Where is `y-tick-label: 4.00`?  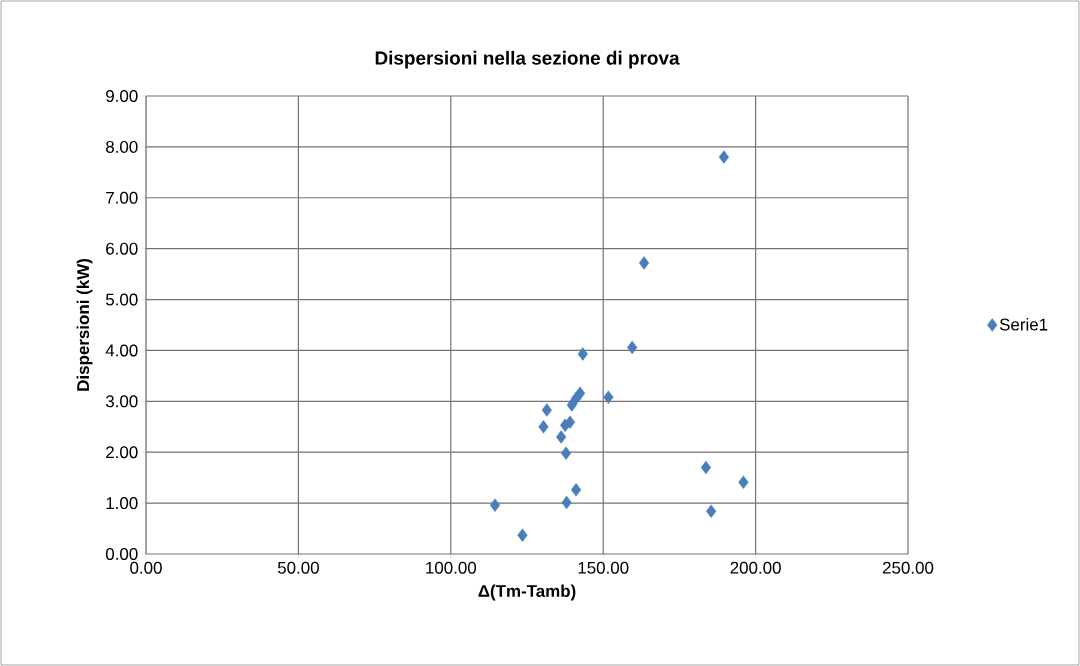 y-tick-label: 4.00 is located at coordinates (121, 350).